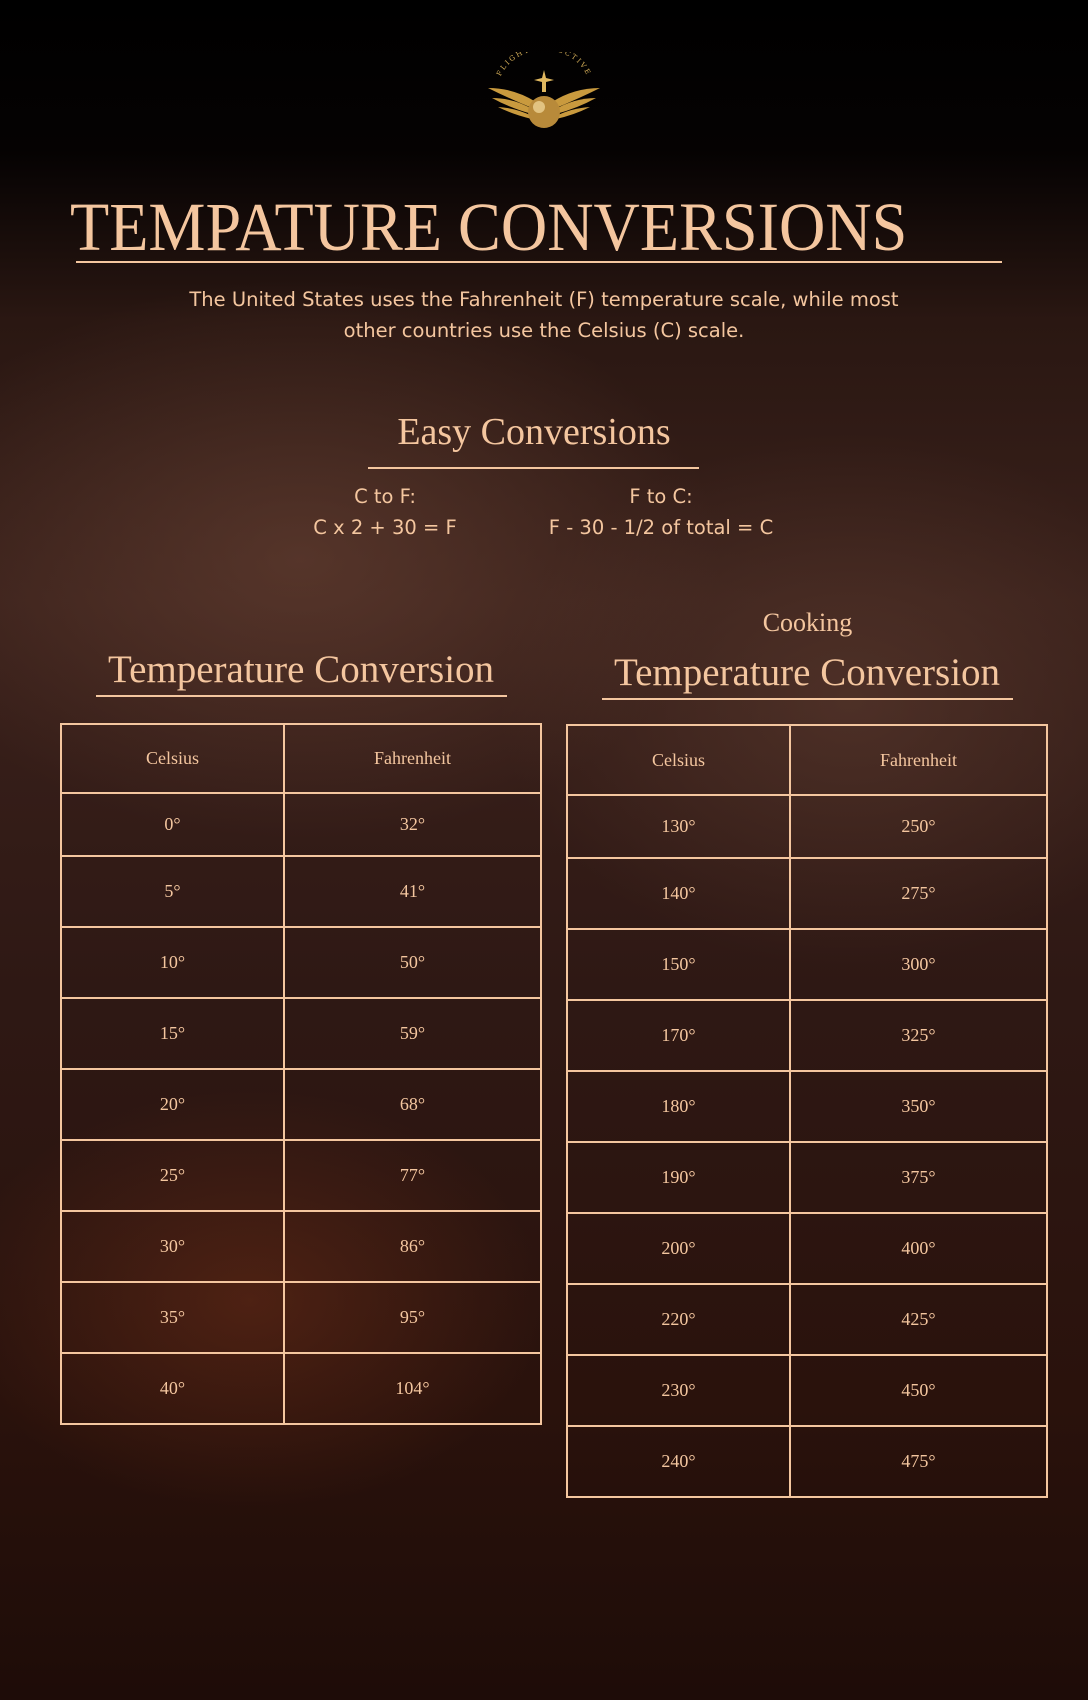  I want to click on table-row: 30° 86°, so click(301, 1246).